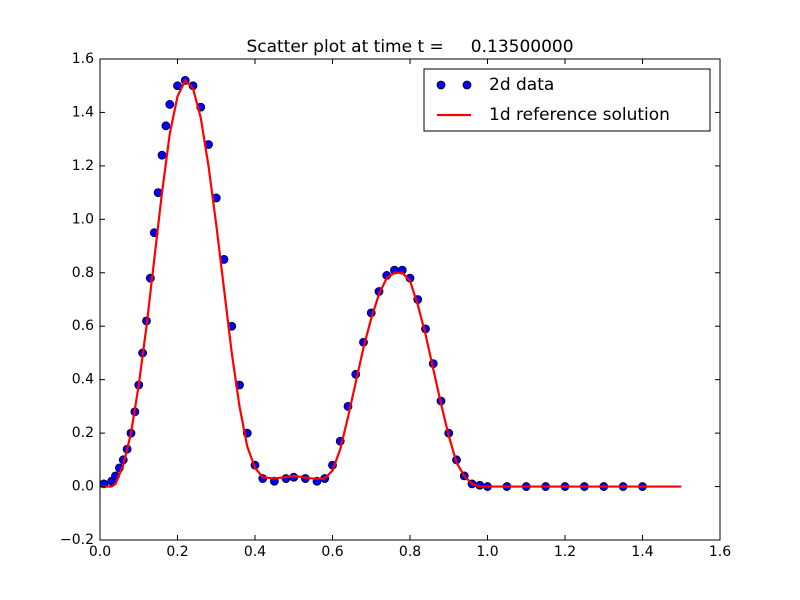 The image size is (800, 600). Describe the element at coordinates (83, 219) in the screenshot. I see `y-tick-label: 1.0` at that location.